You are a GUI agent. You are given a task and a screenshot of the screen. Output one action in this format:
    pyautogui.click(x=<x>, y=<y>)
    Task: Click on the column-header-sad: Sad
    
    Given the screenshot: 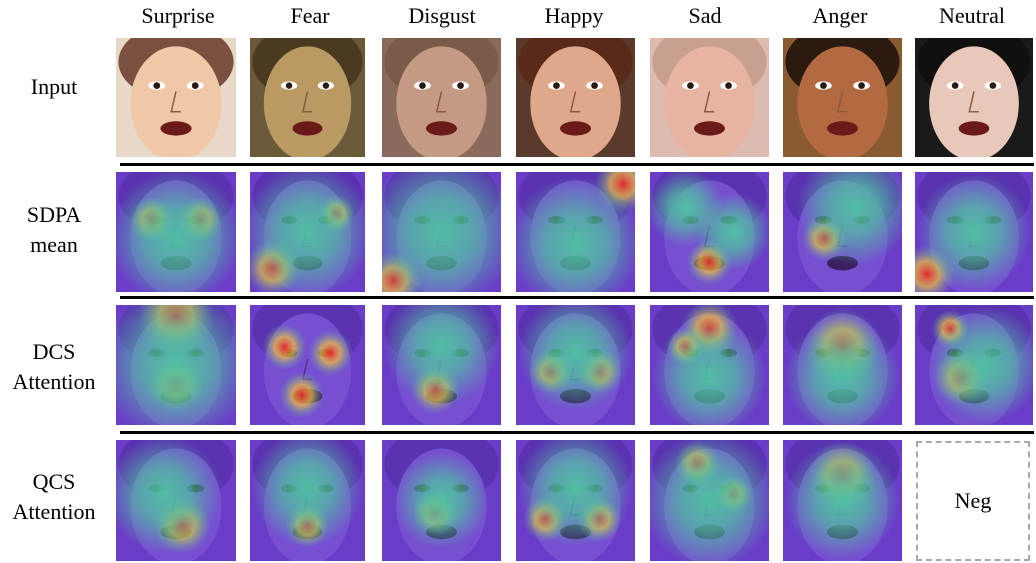 What is the action you would take?
    pyautogui.click(x=705, y=15)
    